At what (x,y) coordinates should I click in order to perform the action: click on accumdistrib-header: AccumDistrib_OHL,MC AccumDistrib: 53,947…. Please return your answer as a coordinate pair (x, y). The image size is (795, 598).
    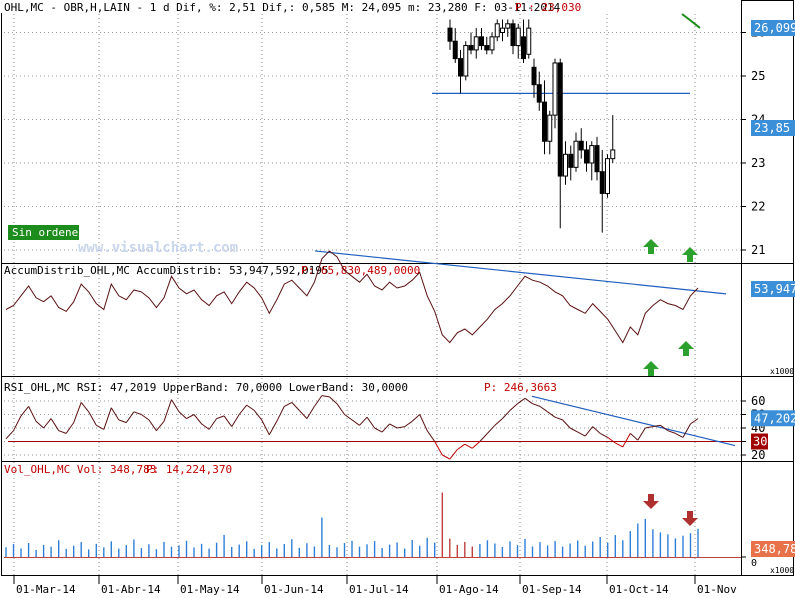
    Looking at the image, I should click on (166, 270).